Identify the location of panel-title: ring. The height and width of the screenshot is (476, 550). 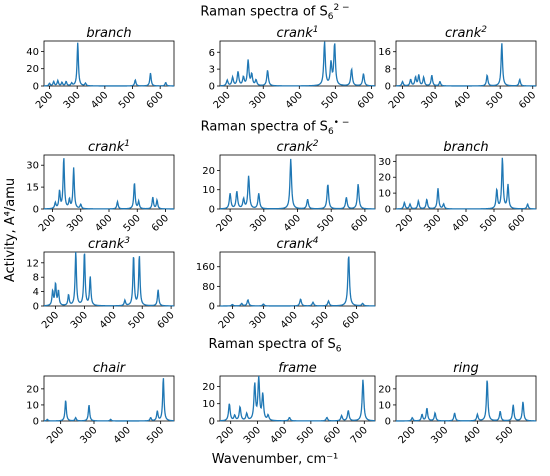
(465, 368).